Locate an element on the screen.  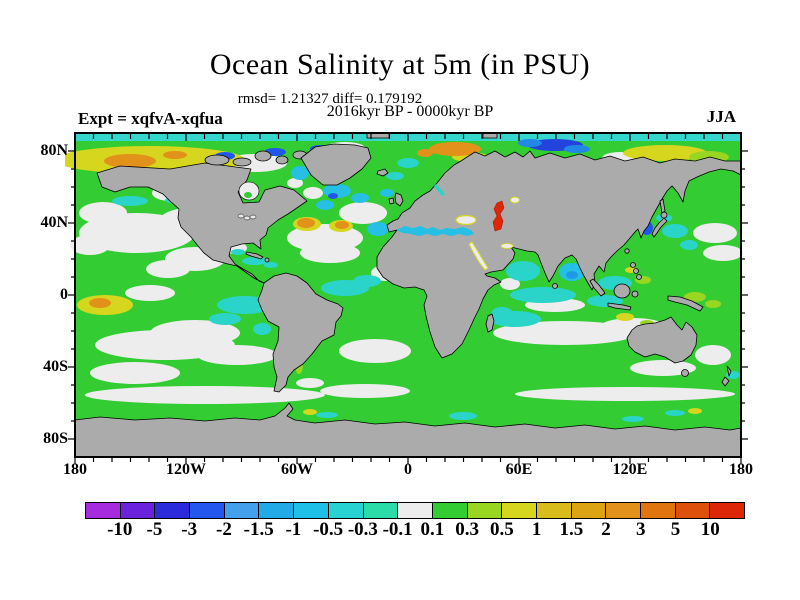
ocean-cyanblue-patches is located at coordinates (438, 223).